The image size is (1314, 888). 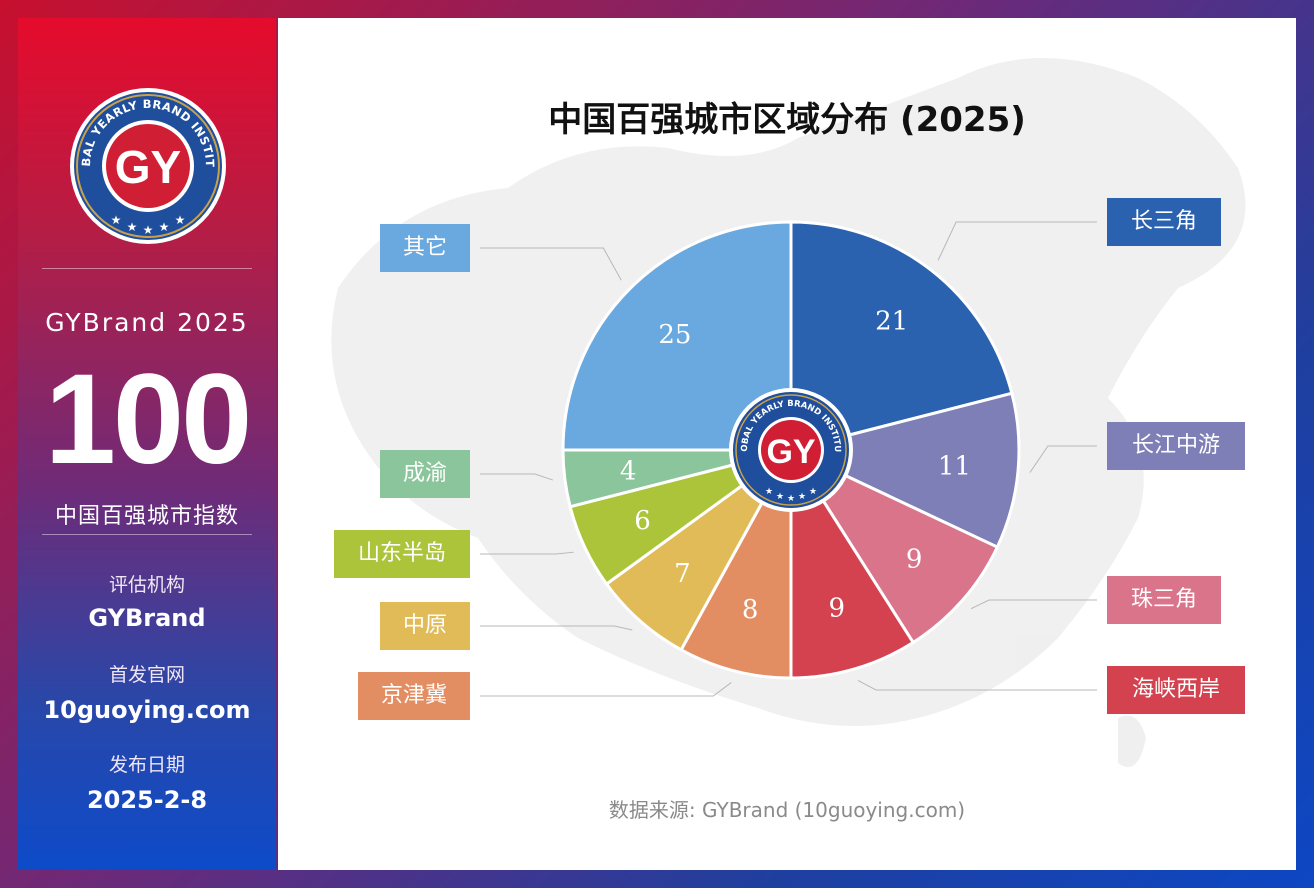 I want to click on slice-value-label: 6, so click(x=642, y=521).